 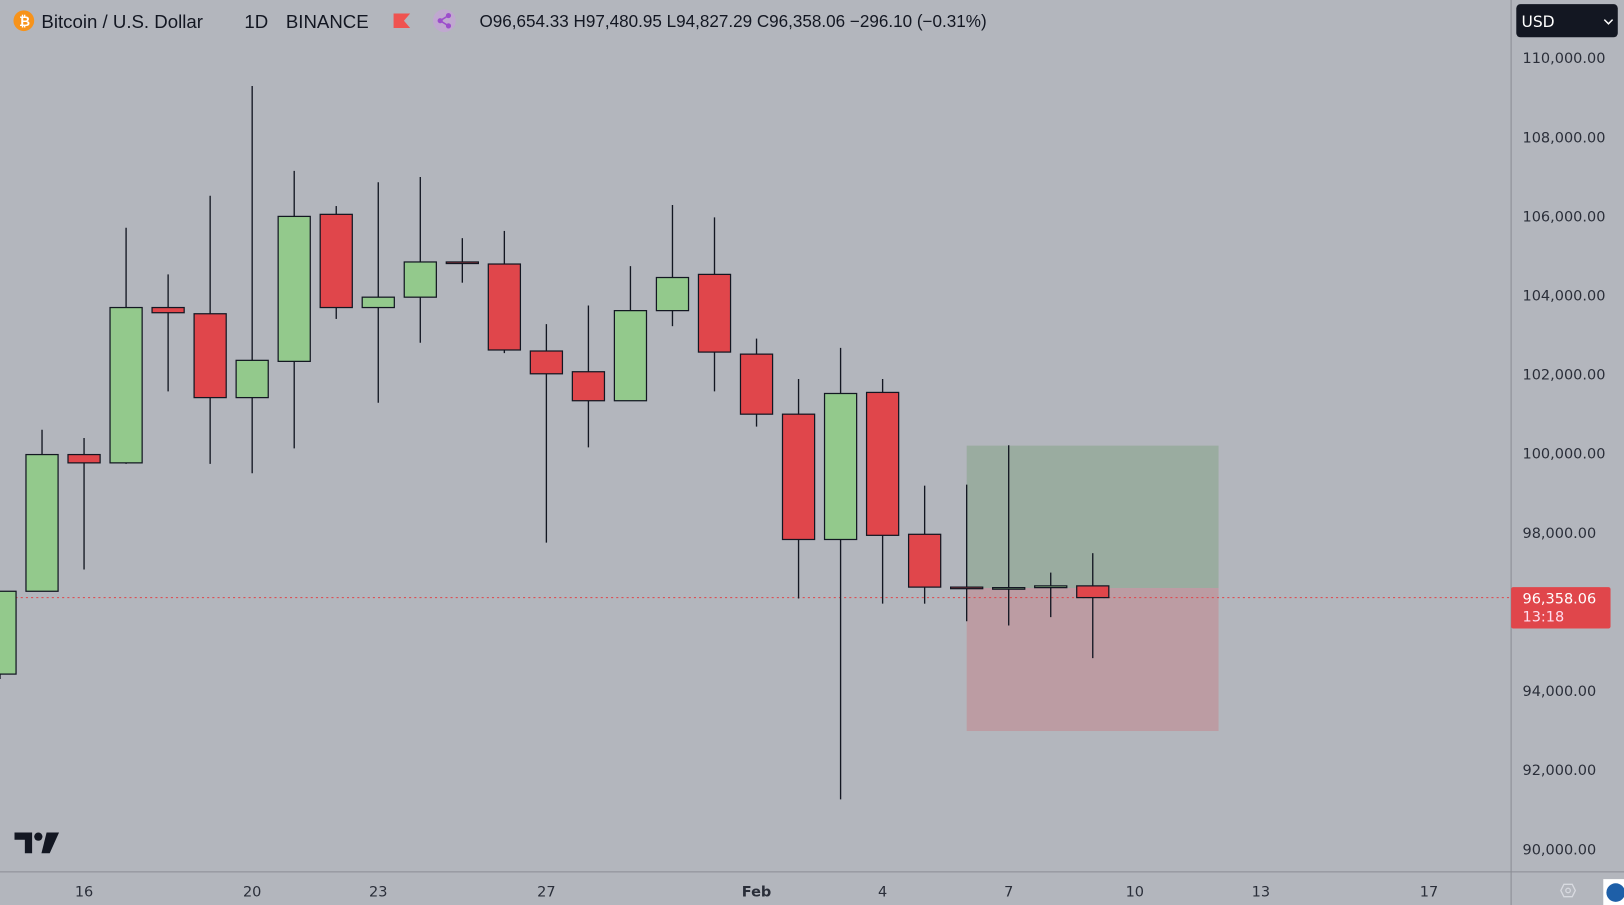 What do you see at coordinates (1560, 771) in the screenshot?
I see `y-tick-label: 92,000.00` at bounding box center [1560, 771].